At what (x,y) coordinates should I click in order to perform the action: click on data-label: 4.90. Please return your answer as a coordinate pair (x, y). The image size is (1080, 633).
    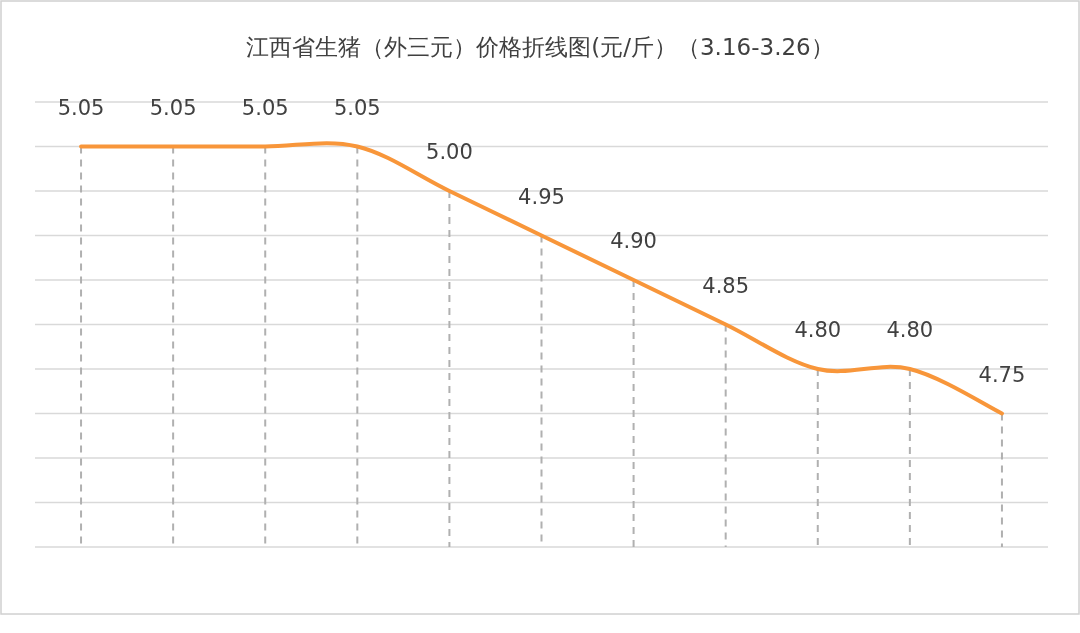
    Looking at the image, I should click on (633, 241).